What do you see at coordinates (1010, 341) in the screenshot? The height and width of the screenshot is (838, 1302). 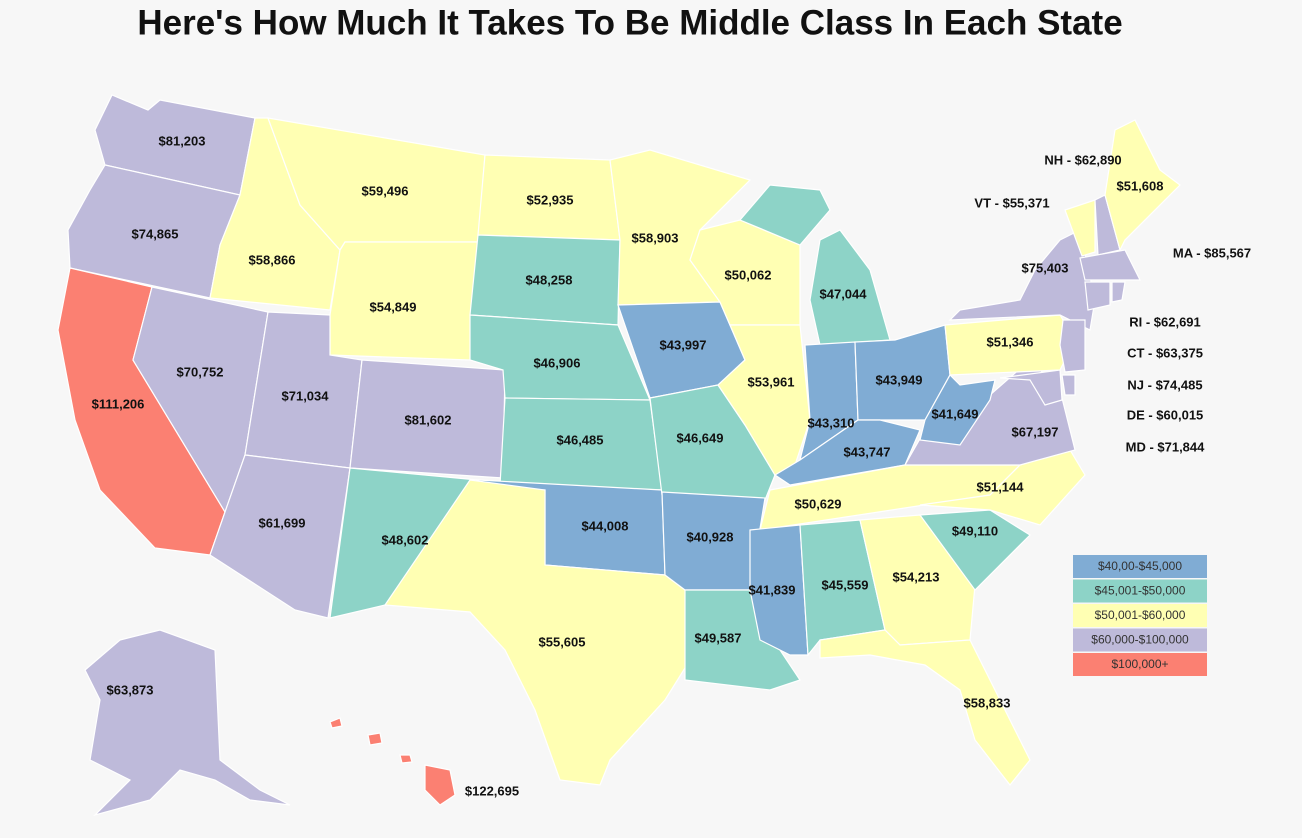 I see `state-label: $51,346` at bounding box center [1010, 341].